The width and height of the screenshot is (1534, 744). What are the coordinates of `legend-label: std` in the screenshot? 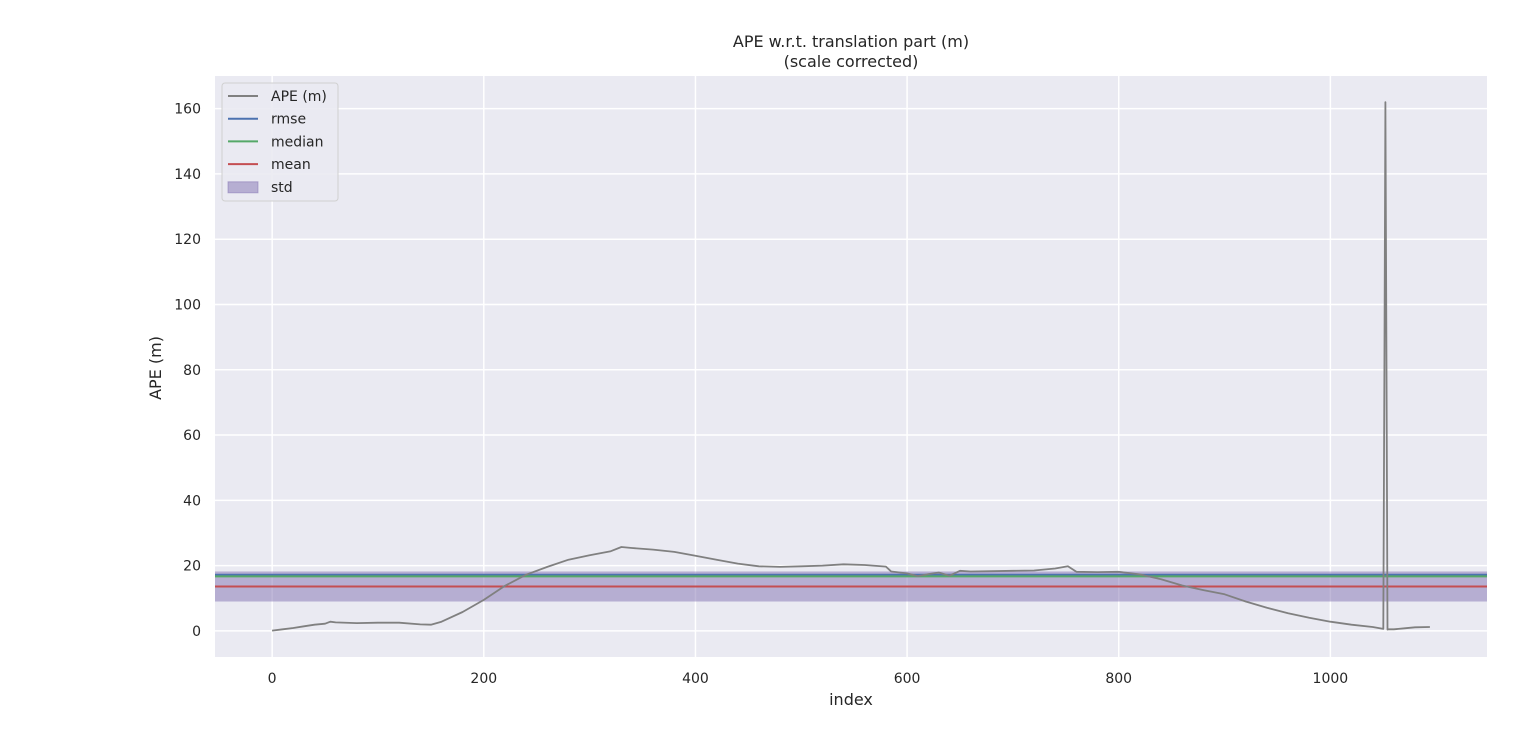 It's located at (282, 188).